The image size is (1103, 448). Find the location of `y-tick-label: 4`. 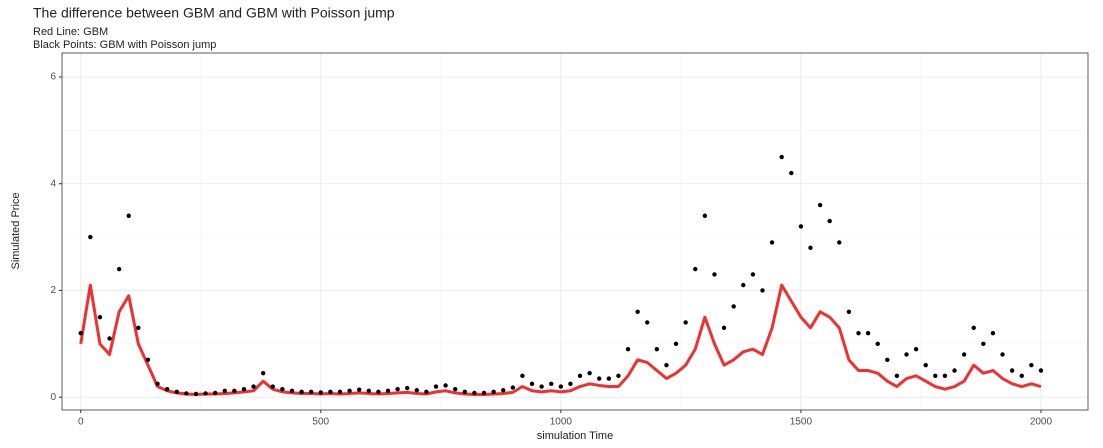

y-tick-label: 4 is located at coordinates (53, 183).